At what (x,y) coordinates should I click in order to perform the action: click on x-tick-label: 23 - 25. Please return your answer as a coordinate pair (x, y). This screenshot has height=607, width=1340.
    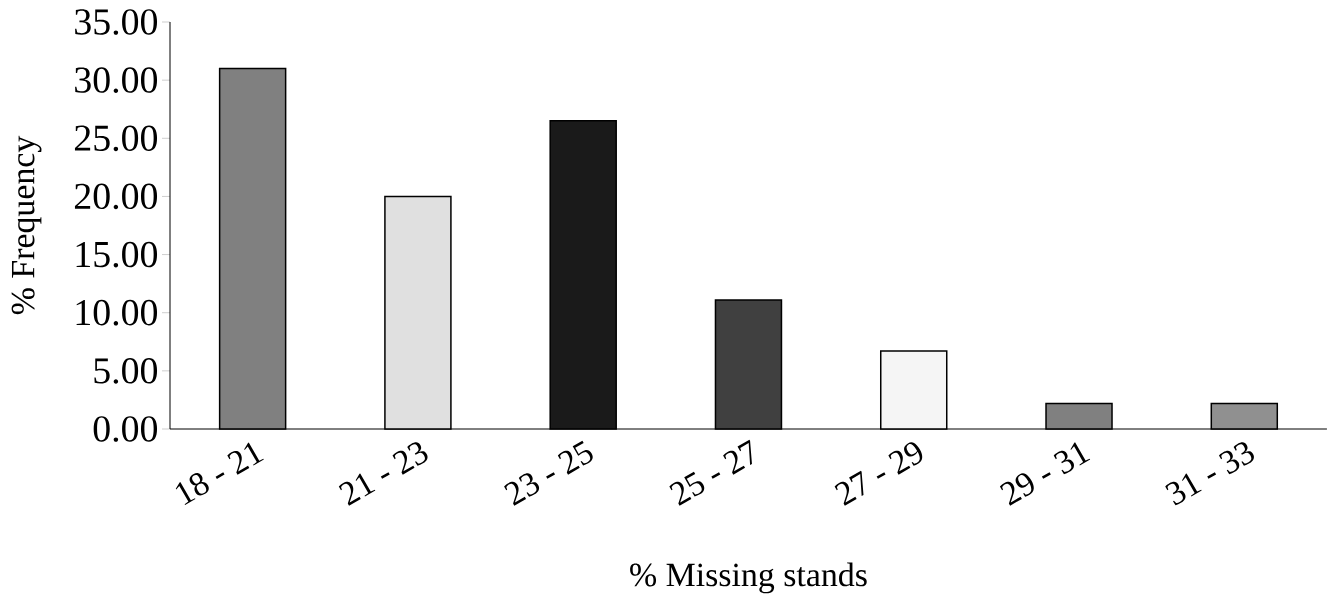
    Looking at the image, I should click on (548, 473).